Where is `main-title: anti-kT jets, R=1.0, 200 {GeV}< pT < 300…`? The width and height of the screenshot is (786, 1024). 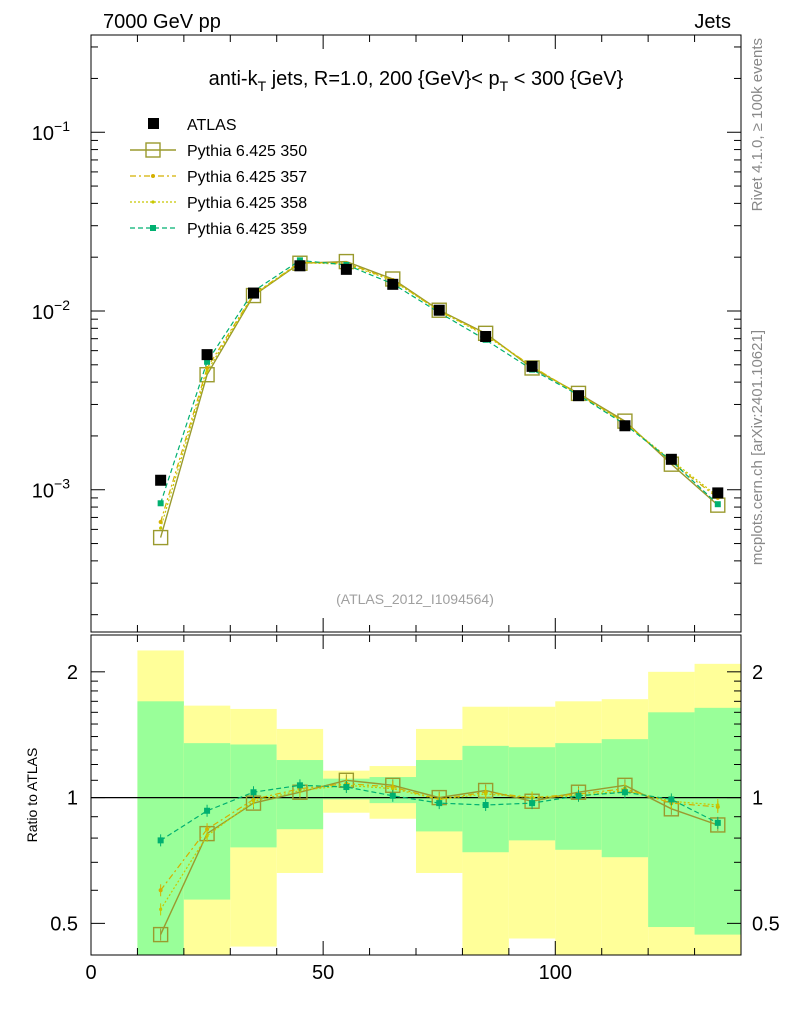 main-title: anti-kT jets, R=1.0, 200 {GeV}< pT < 300… is located at coordinates (416, 81).